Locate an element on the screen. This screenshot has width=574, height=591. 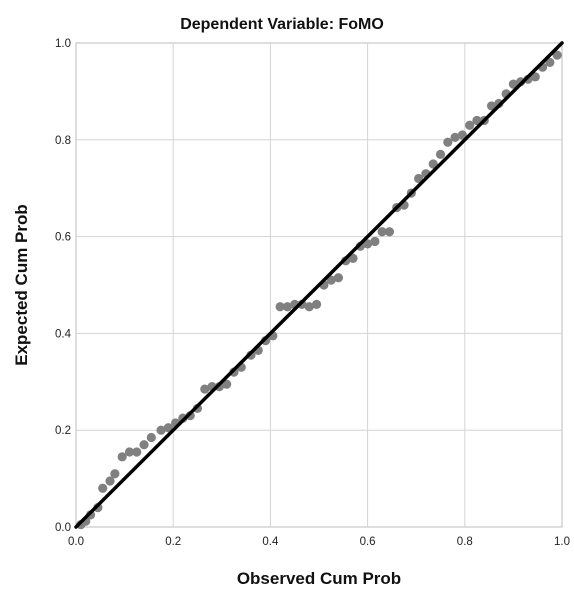
y-axis-label: Expected Cum Prob is located at coordinates (21, 285).